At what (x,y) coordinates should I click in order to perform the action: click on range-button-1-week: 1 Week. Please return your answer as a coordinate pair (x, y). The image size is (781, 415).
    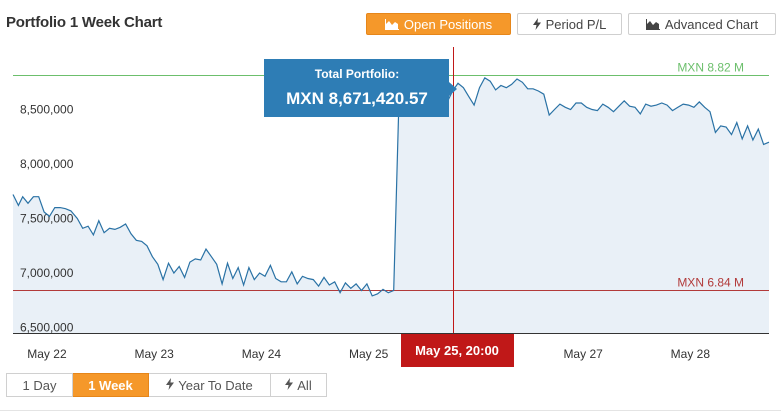
    Looking at the image, I should click on (111, 385).